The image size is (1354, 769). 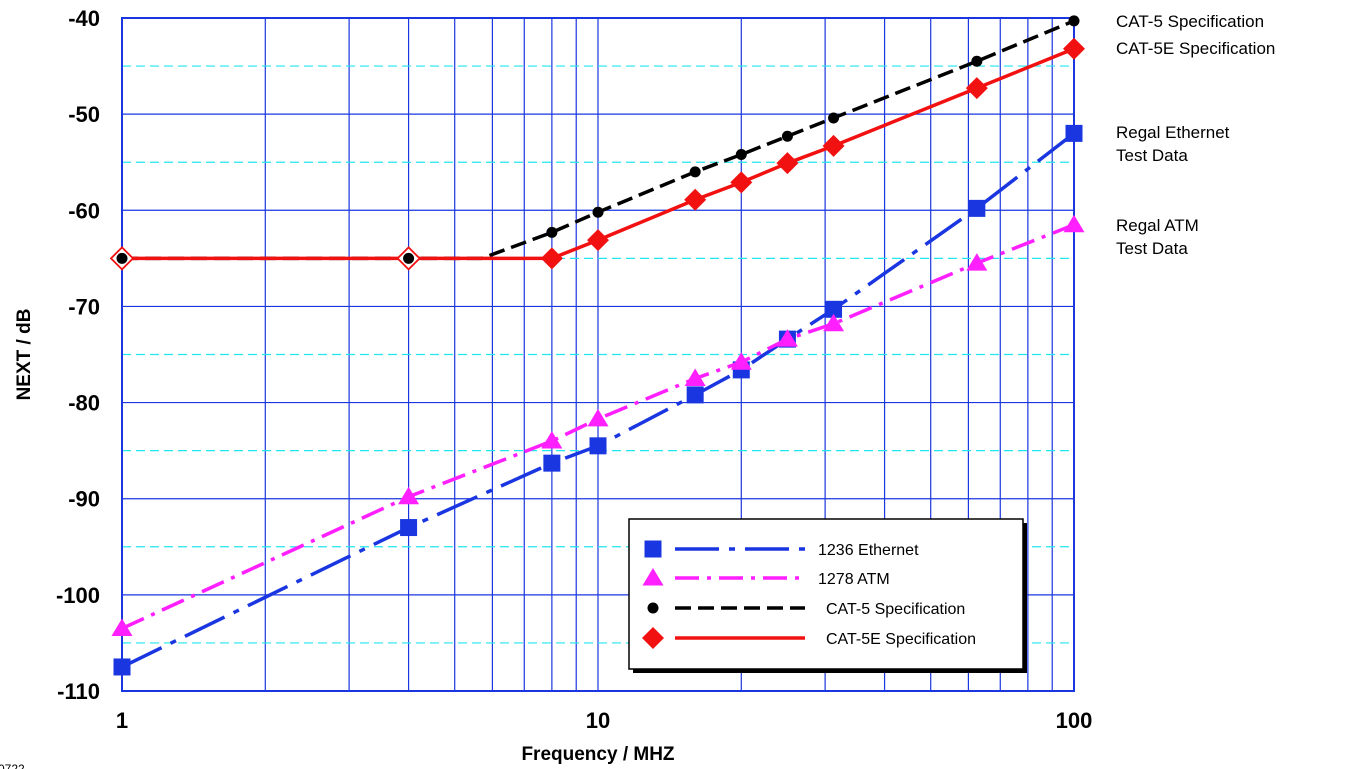 What do you see at coordinates (84, 403) in the screenshot?
I see `y-tick-label: -80` at bounding box center [84, 403].